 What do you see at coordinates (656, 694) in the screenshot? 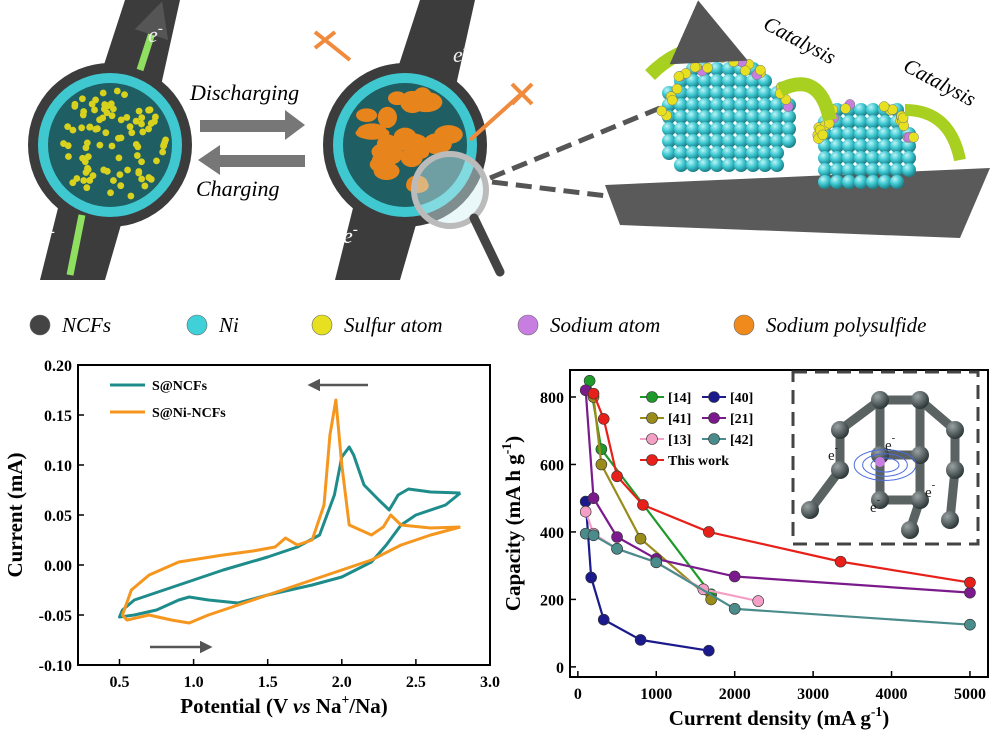
I see `x-tick-label: 1000` at bounding box center [656, 694].